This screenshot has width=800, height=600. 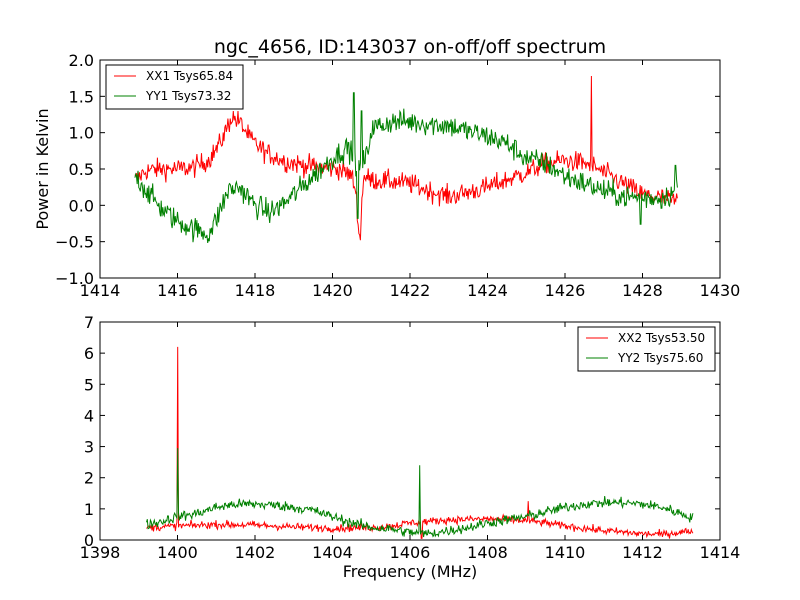 What do you see at coordinates (410, 571) in the screenshot?
I see `x-axis-title: Frequency (MHz)` at bounding box center [410, 571].